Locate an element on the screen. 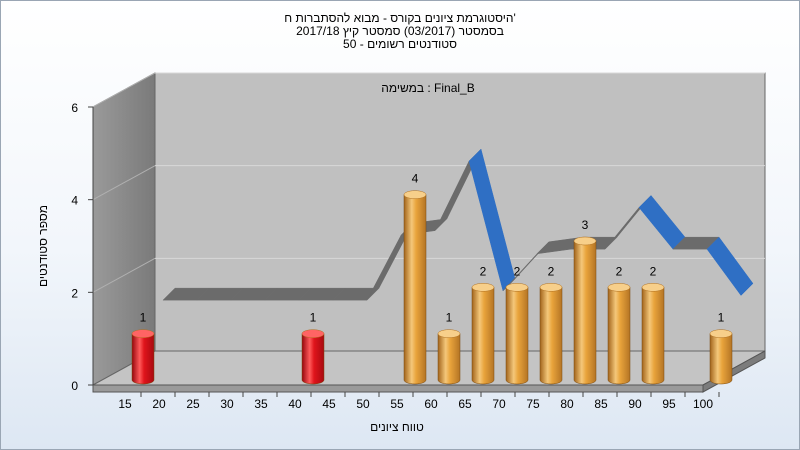  x-tick-label: 35 is located at coordinates (261, 404).